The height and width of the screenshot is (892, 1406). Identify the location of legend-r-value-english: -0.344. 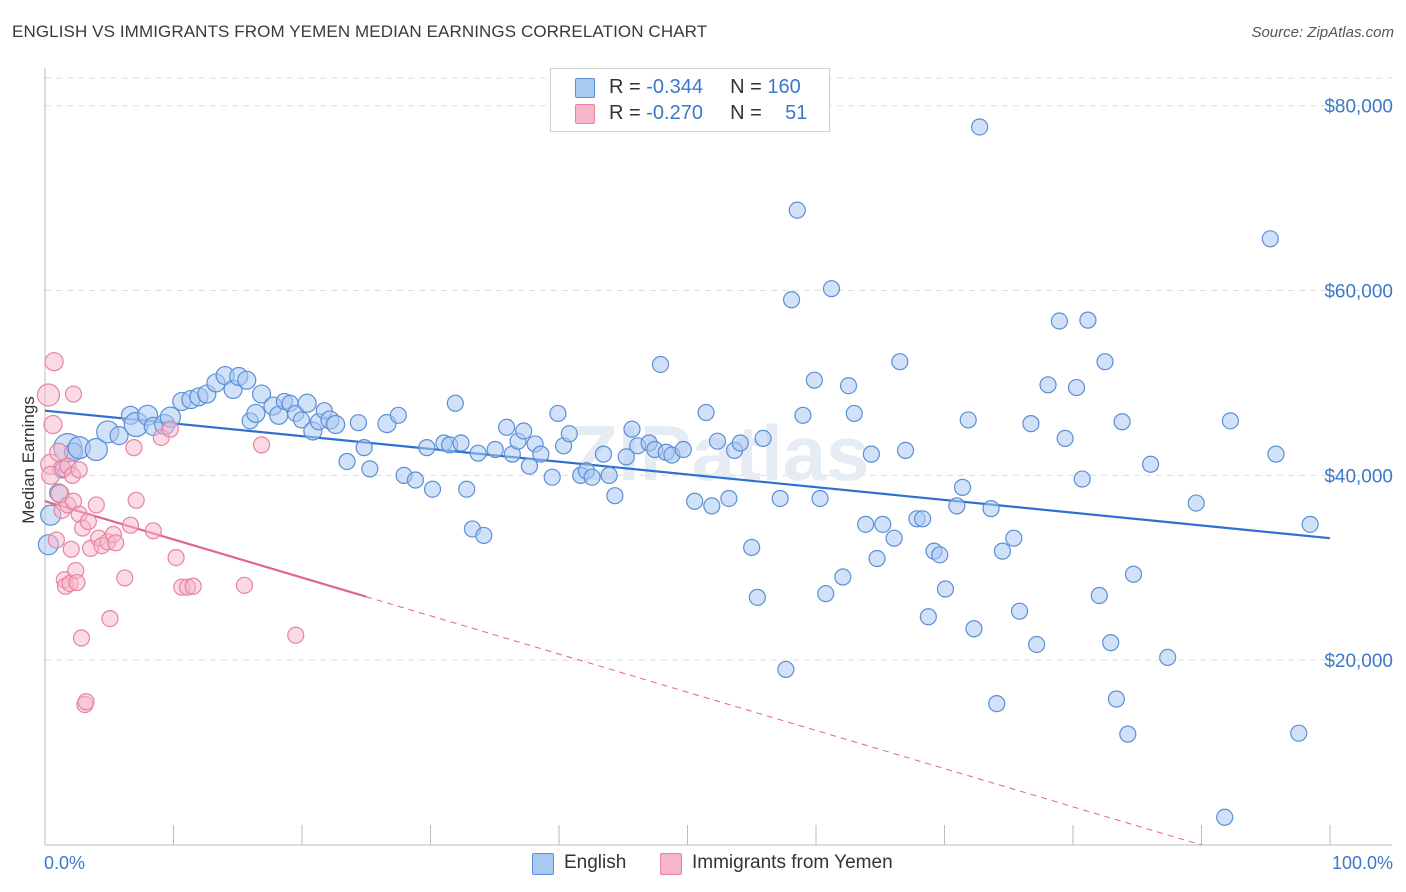
(674, 87).